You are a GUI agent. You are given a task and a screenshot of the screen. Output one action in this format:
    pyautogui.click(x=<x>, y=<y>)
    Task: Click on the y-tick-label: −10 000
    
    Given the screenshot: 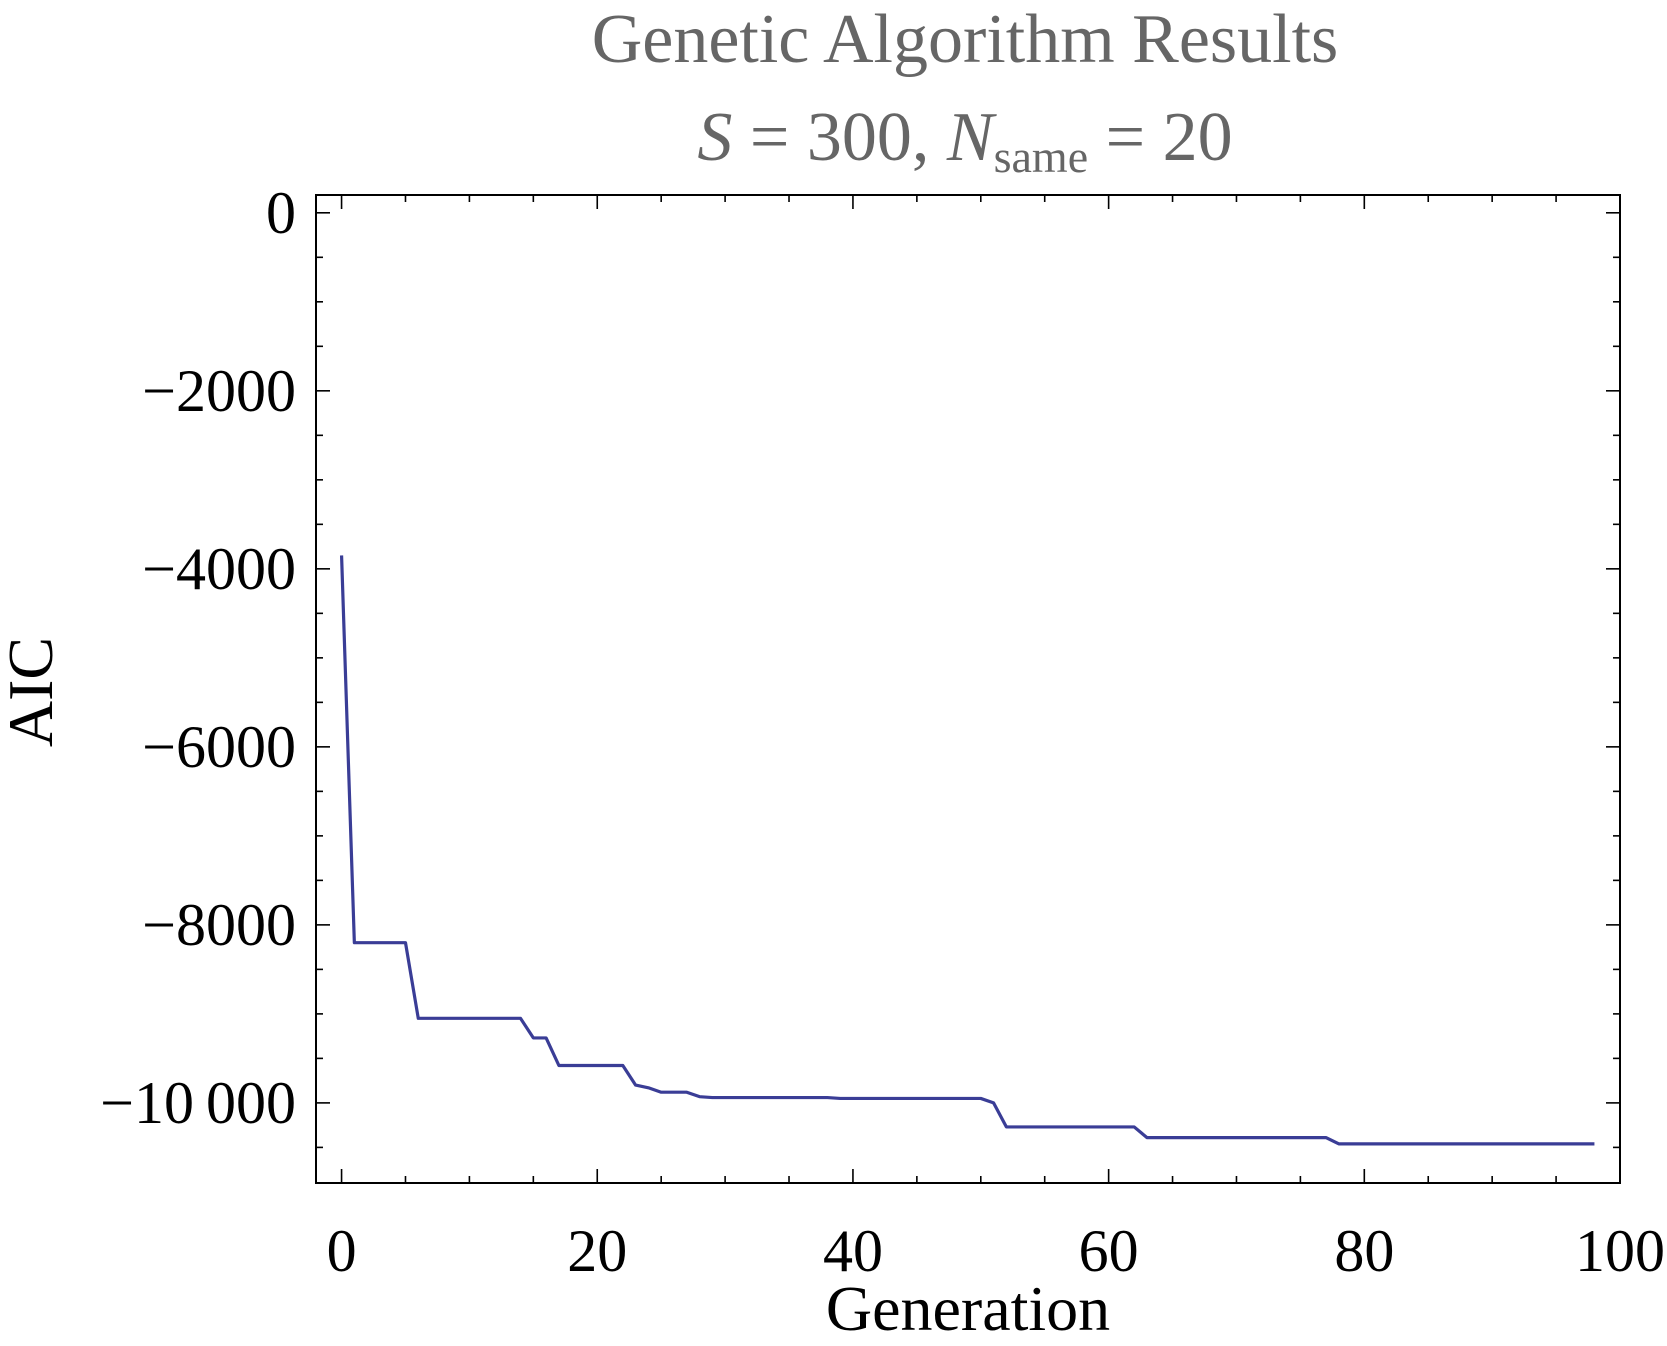 What is the action you would take?
    pyautogui.click(x=198, y=1103)
    